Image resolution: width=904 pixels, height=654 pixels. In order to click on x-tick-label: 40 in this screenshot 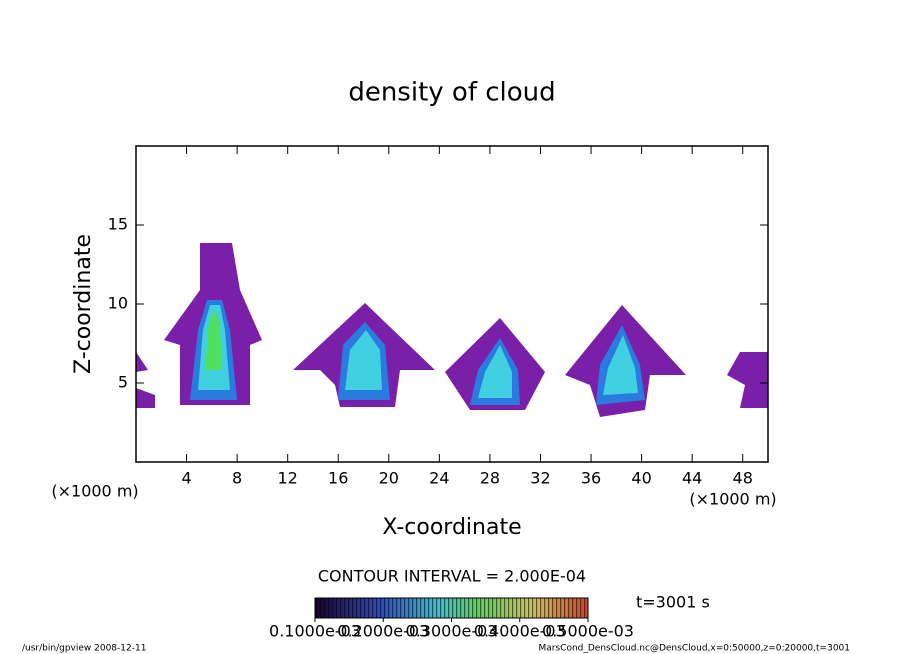, I will do `click(641, 478)`.